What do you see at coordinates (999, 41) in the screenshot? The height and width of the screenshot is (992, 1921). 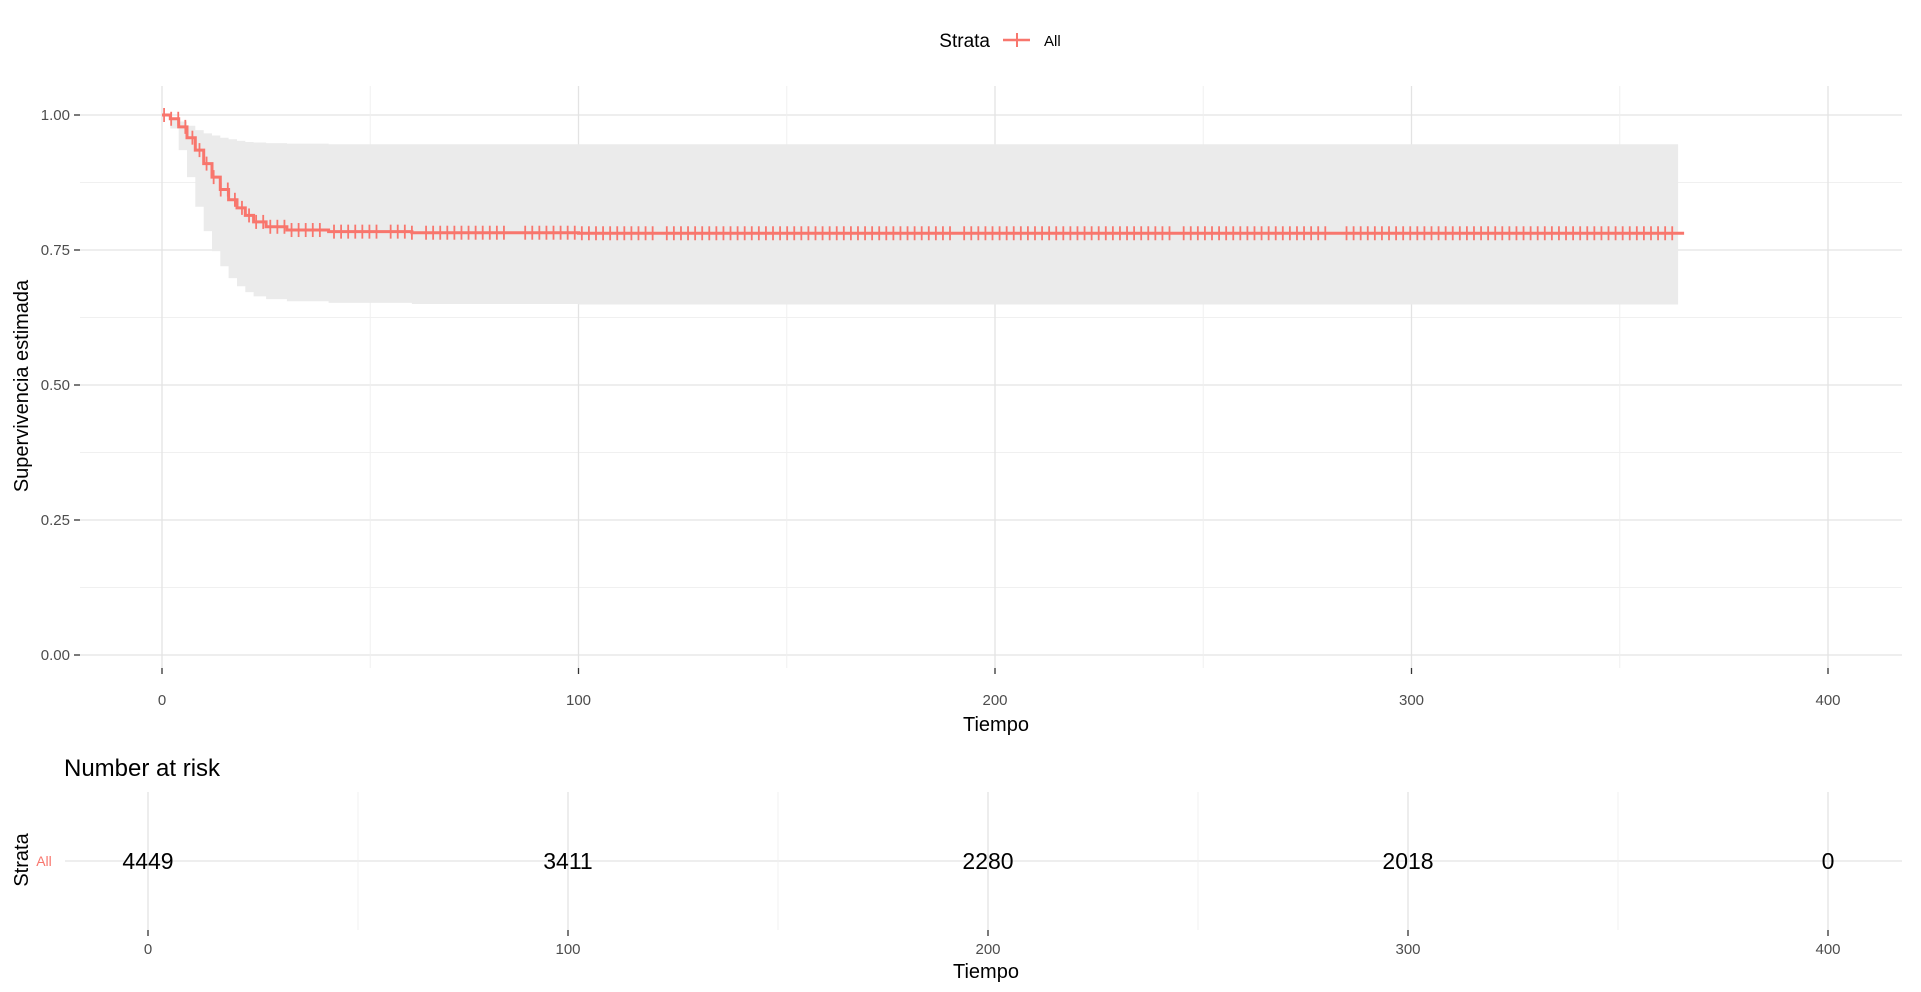 I see `legend: Strata All` at bounding box center [999, 41].